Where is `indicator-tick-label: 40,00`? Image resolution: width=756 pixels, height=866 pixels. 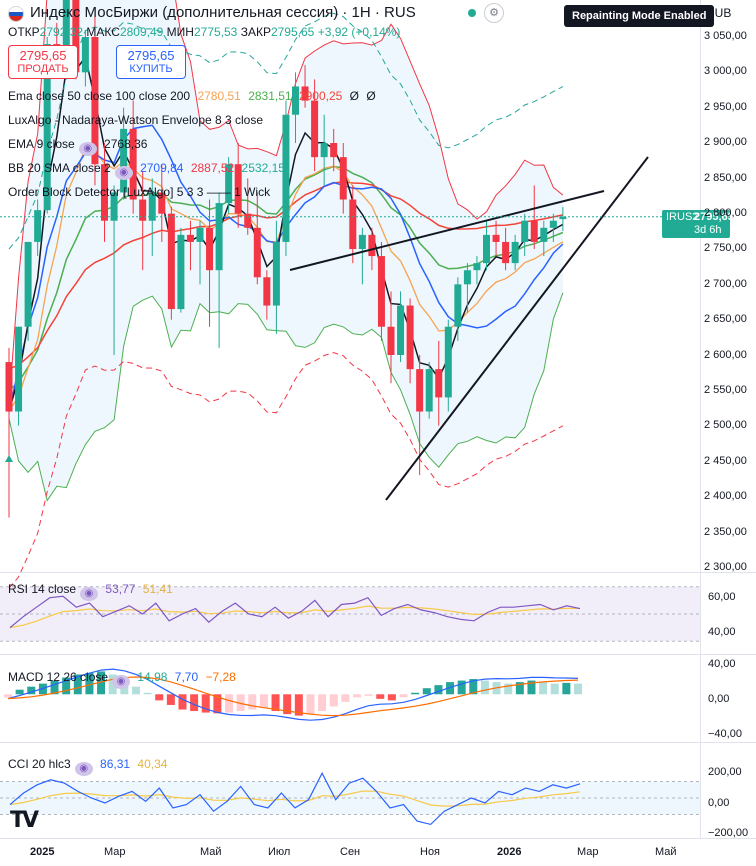
indicator-tick-label: 40,00 is located at coordinates (722, 664).